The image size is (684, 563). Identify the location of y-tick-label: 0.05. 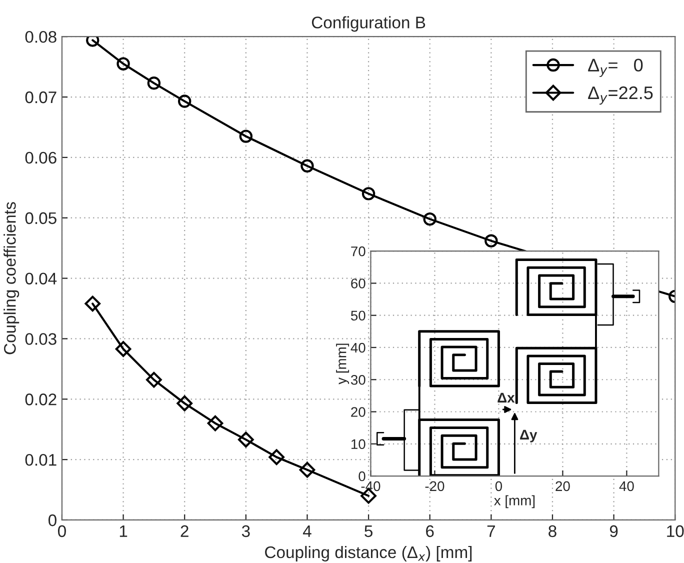
(40, 218).